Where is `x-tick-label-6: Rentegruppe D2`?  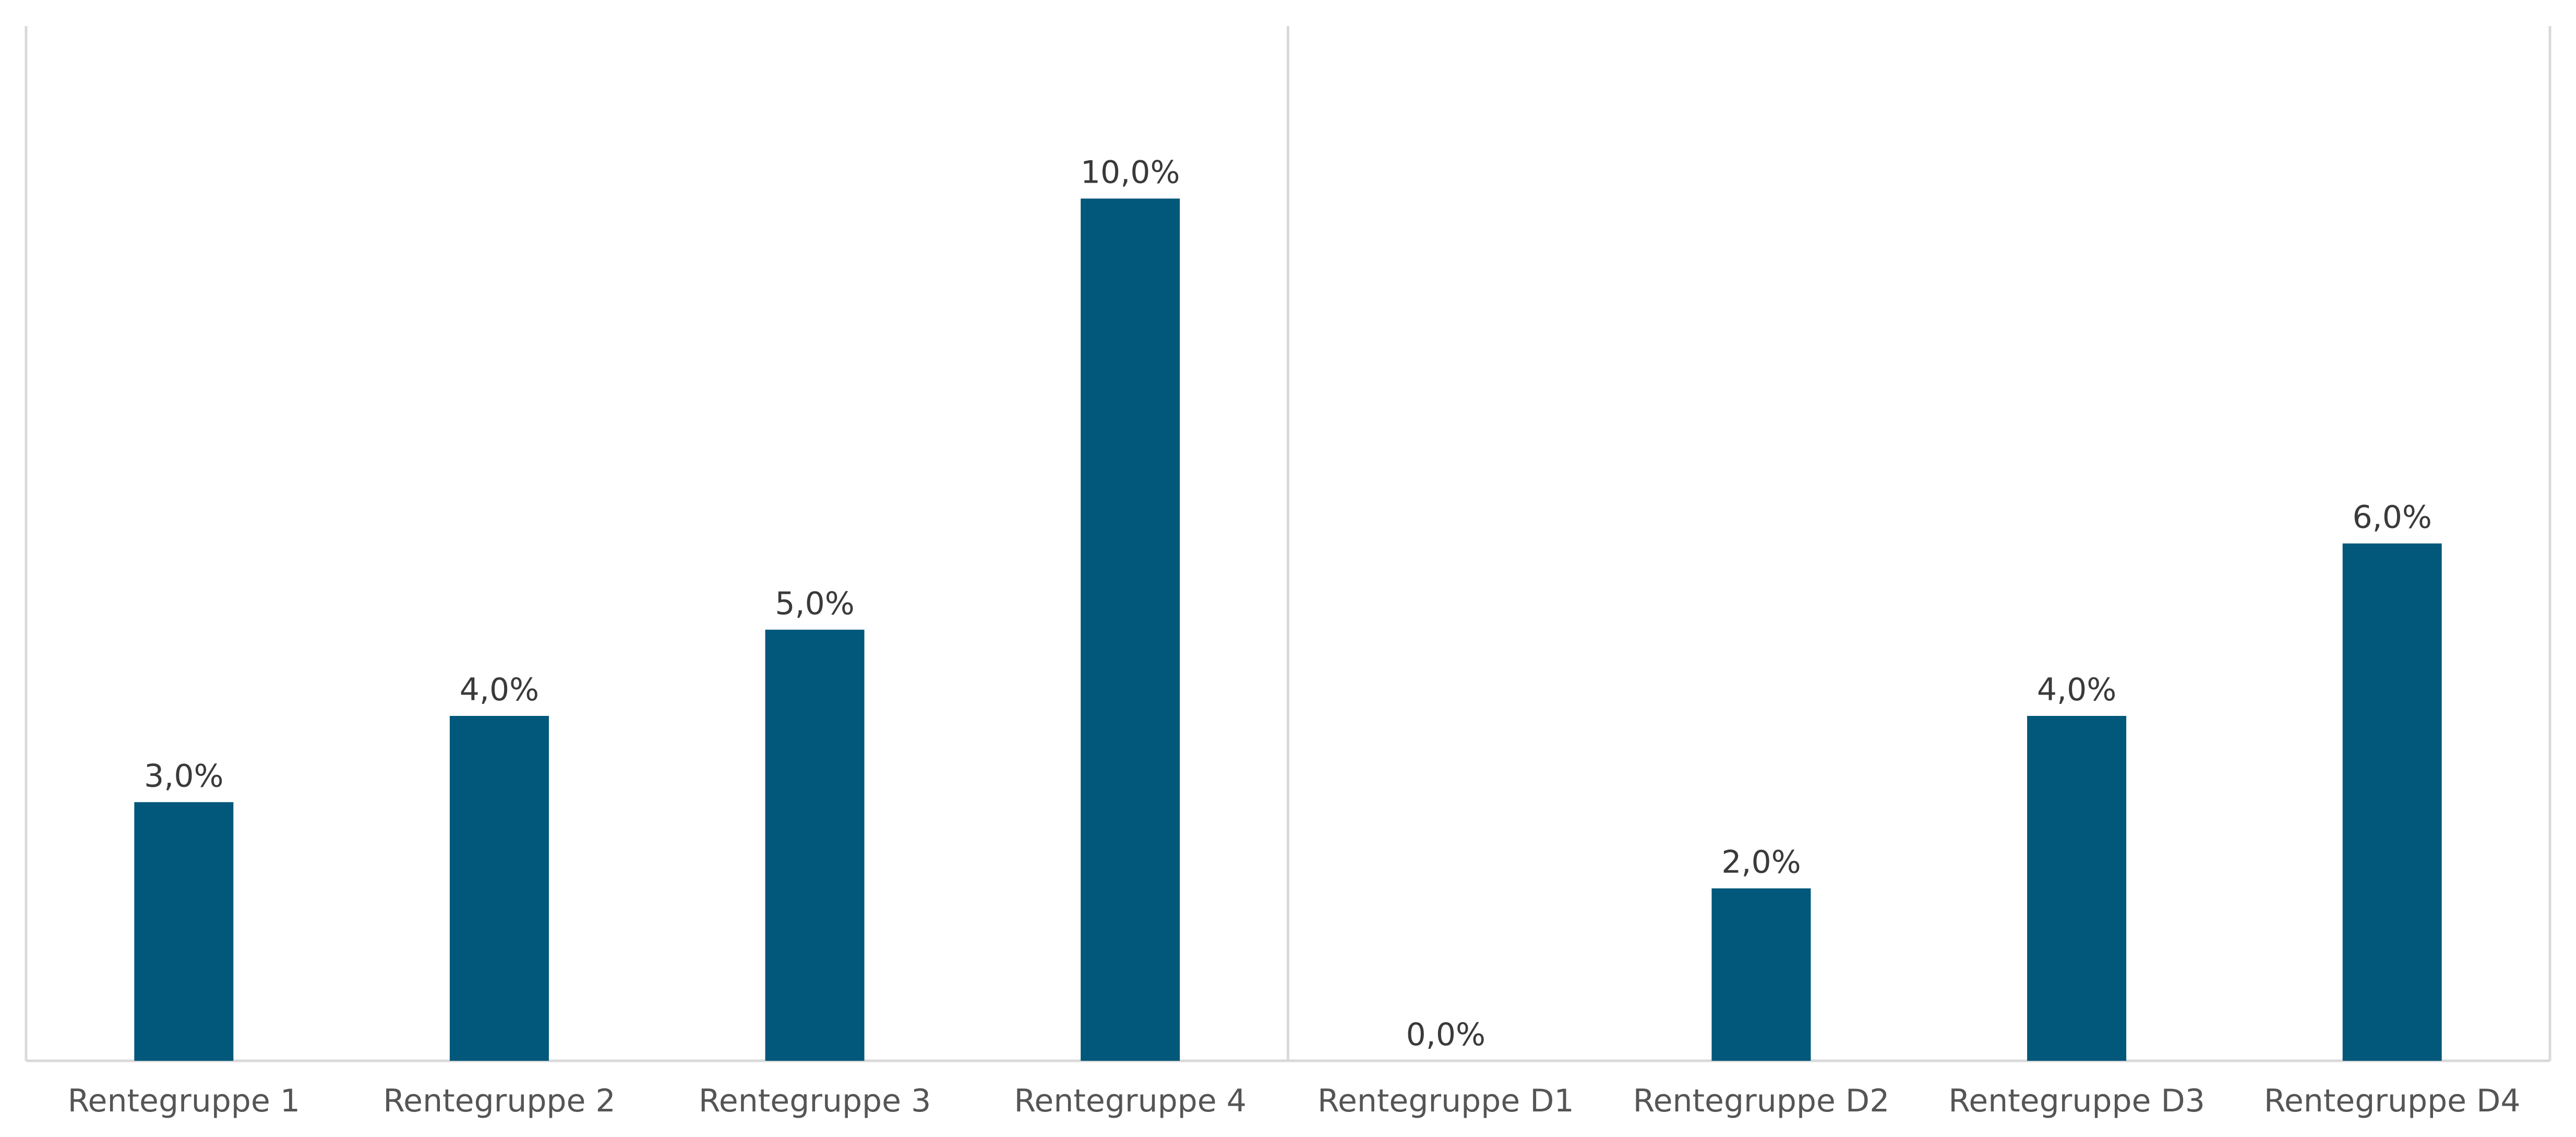 x-tick-label-6: Rentegruppe D2 is located at coordinates (1762, 1101).